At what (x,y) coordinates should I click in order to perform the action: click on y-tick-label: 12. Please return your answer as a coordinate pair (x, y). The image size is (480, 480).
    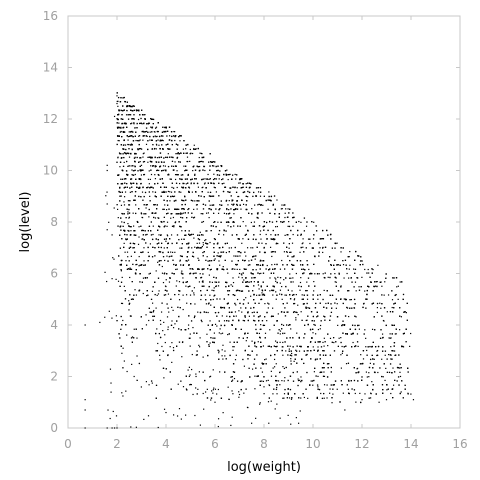
    Looking at the image, I should click on (50, 119).